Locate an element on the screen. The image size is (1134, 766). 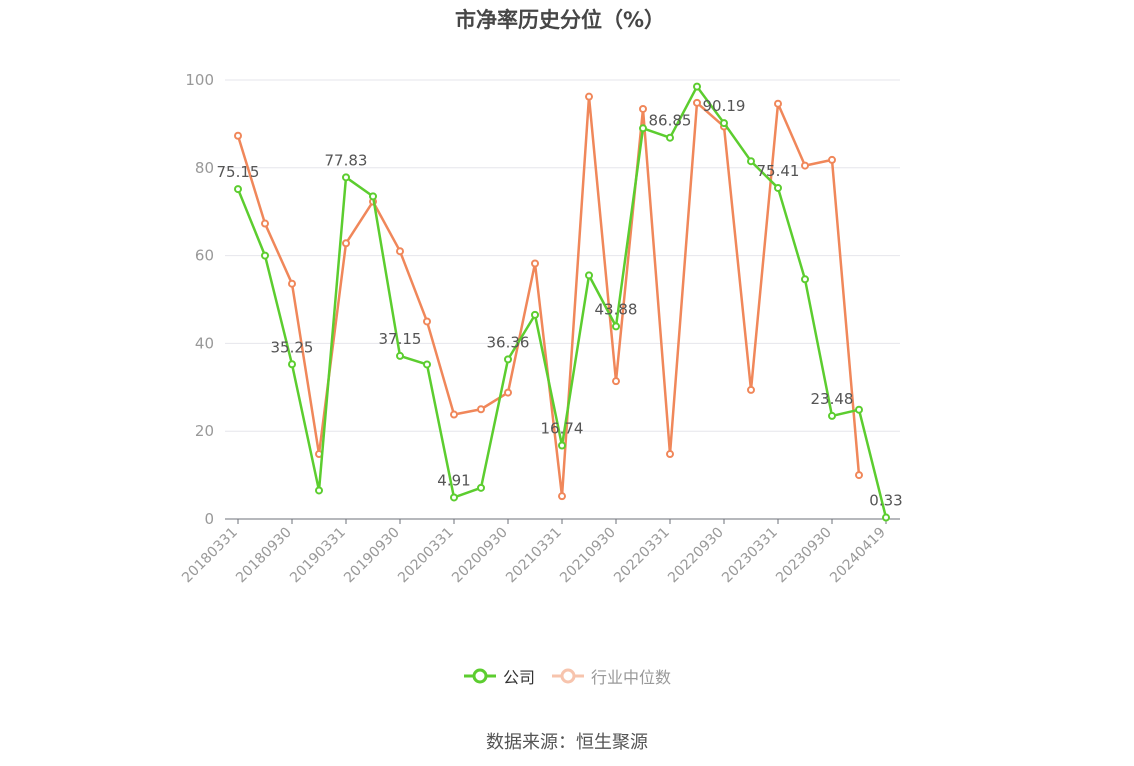
legend-company-label: 公司 is located at coordinates (518, 677).